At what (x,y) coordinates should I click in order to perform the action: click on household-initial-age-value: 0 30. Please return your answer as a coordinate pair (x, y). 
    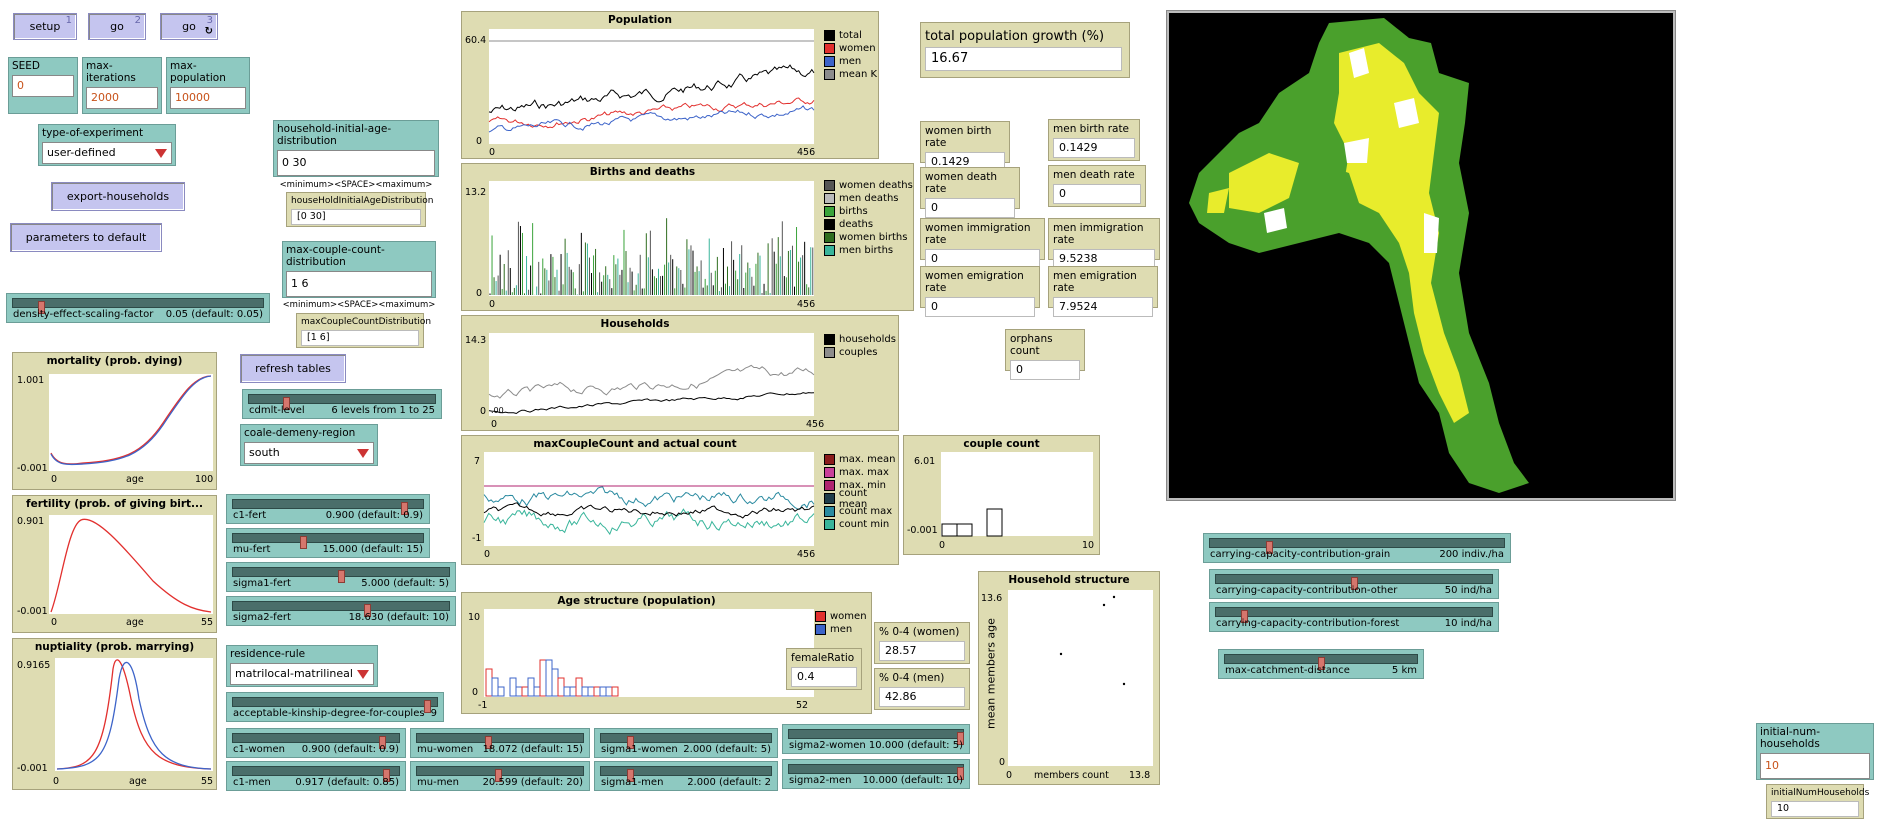
    Looking at the image, I should click on (356, 163).